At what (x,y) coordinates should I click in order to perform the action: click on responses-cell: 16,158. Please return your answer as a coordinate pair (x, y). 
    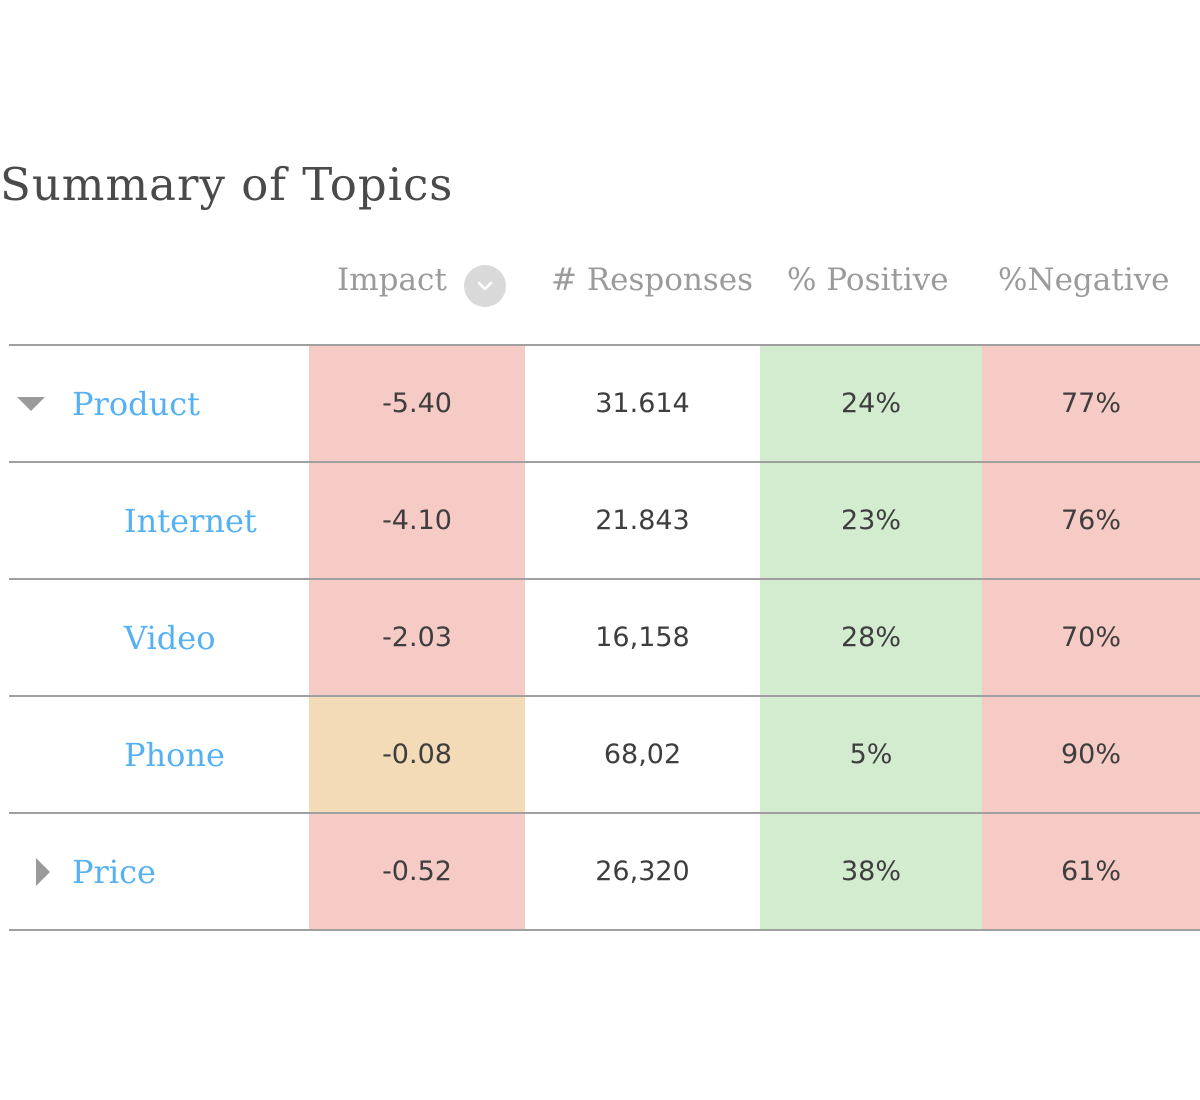
    Looking at the image, I should click on (642, 637).